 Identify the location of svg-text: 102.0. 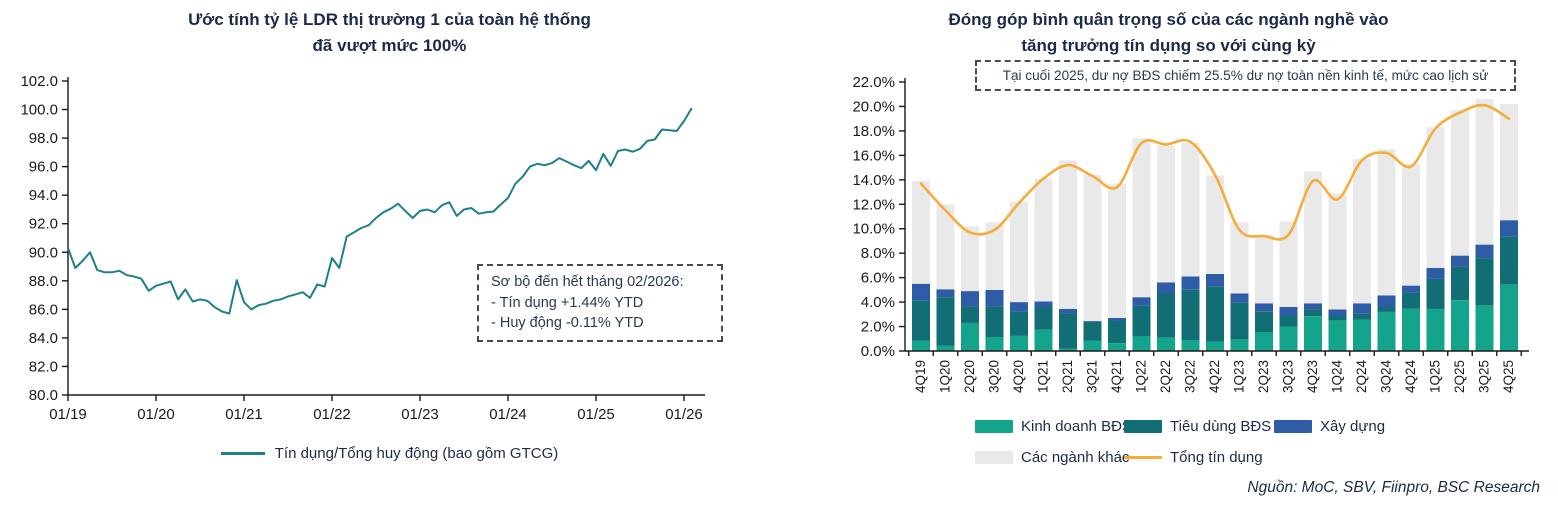
(39, 81).